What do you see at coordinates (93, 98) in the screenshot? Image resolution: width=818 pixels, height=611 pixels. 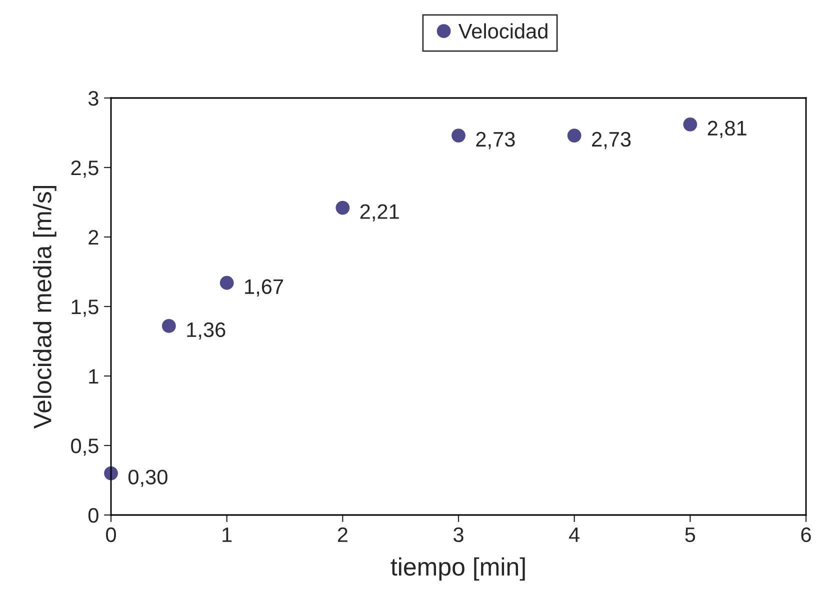 I see `y-tick-label: 3` at bounding box center [93, 98].